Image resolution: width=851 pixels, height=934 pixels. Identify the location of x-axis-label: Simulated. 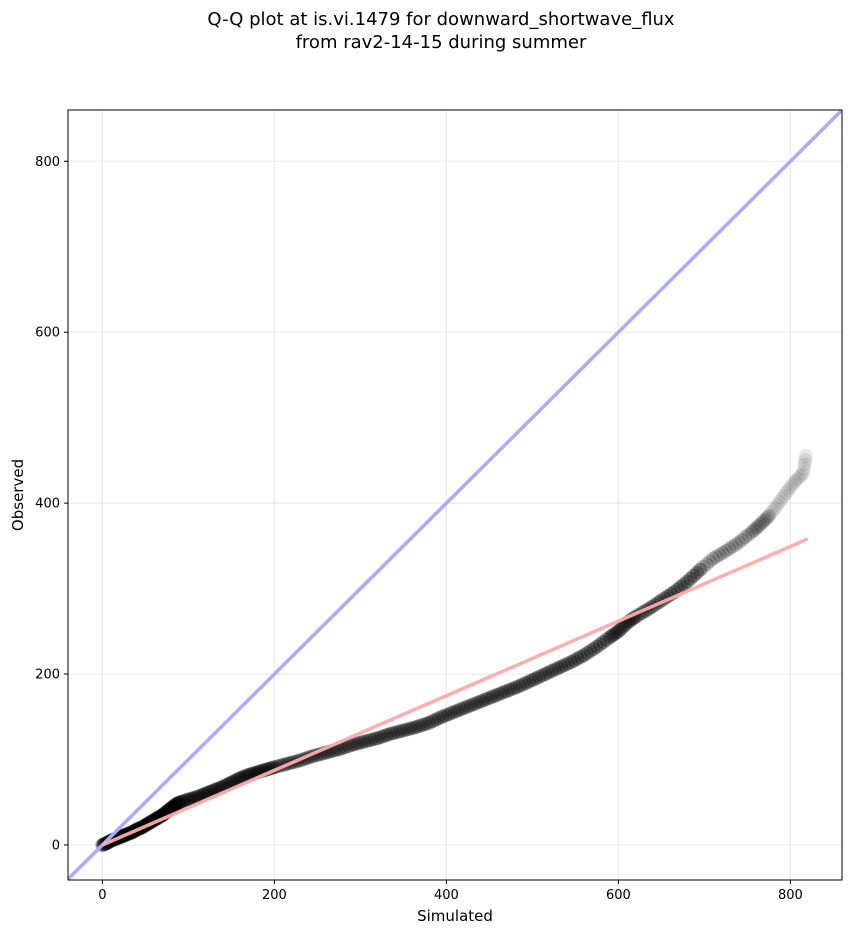
(455, 916).